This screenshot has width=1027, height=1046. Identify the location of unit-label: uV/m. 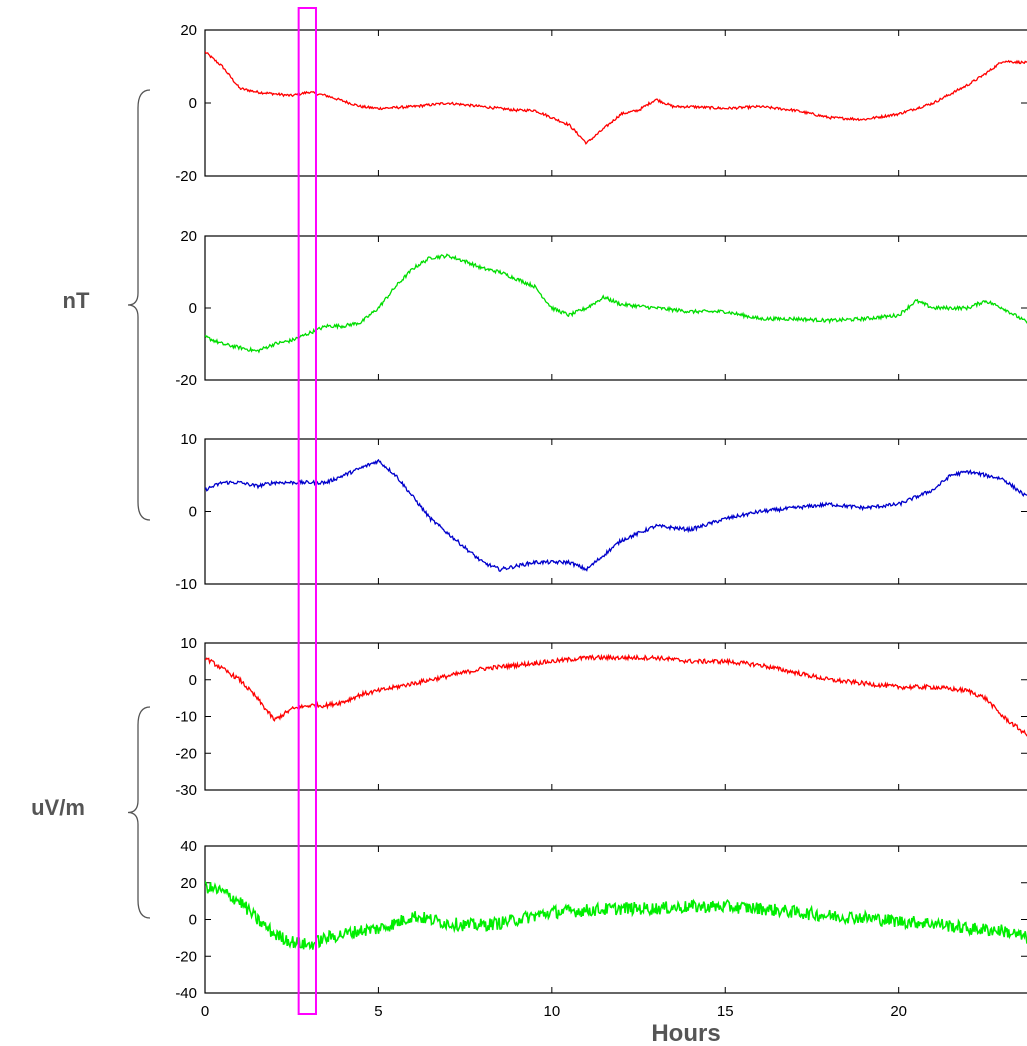
(58, 807).